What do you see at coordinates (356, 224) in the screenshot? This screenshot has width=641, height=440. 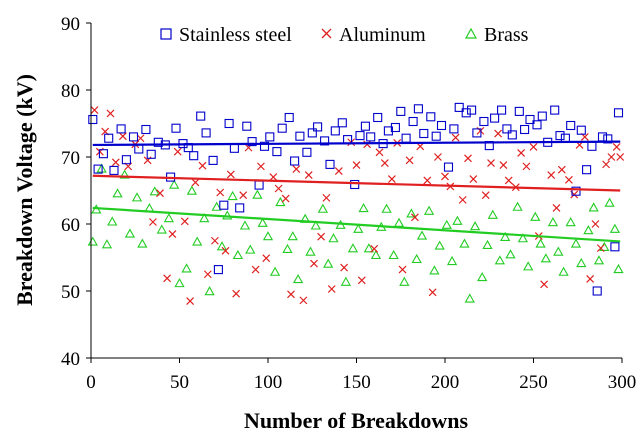 I see `trend-line-brass` at bounding box center [356, 224].